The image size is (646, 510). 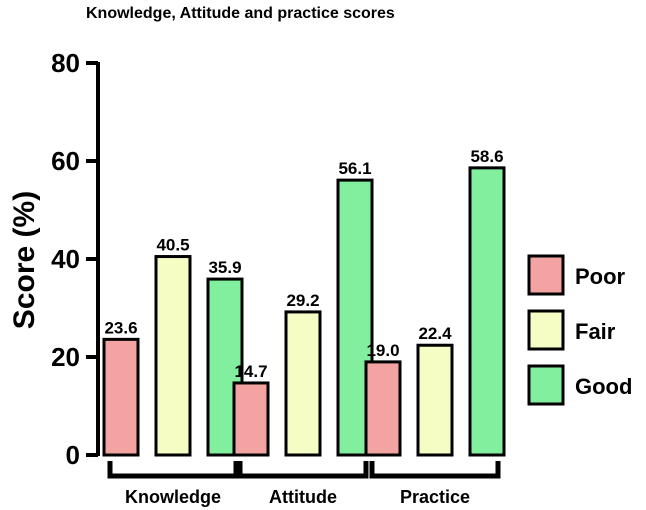 I want to click on y-axis: 0 20 40 60 80, so click(x=75, y=259).